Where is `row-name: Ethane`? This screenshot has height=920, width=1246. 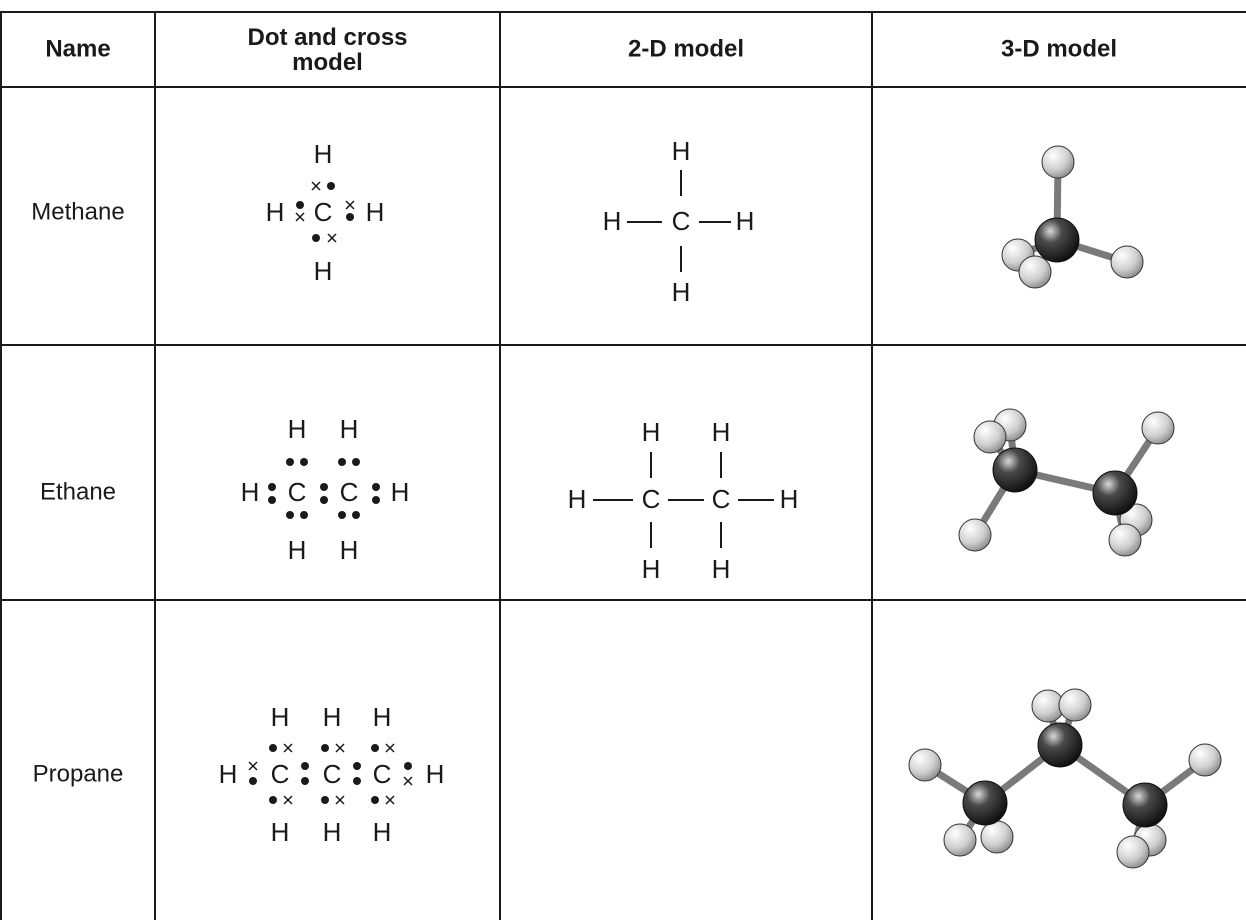
row-name: Ethane is located at coordinates (78, 491).